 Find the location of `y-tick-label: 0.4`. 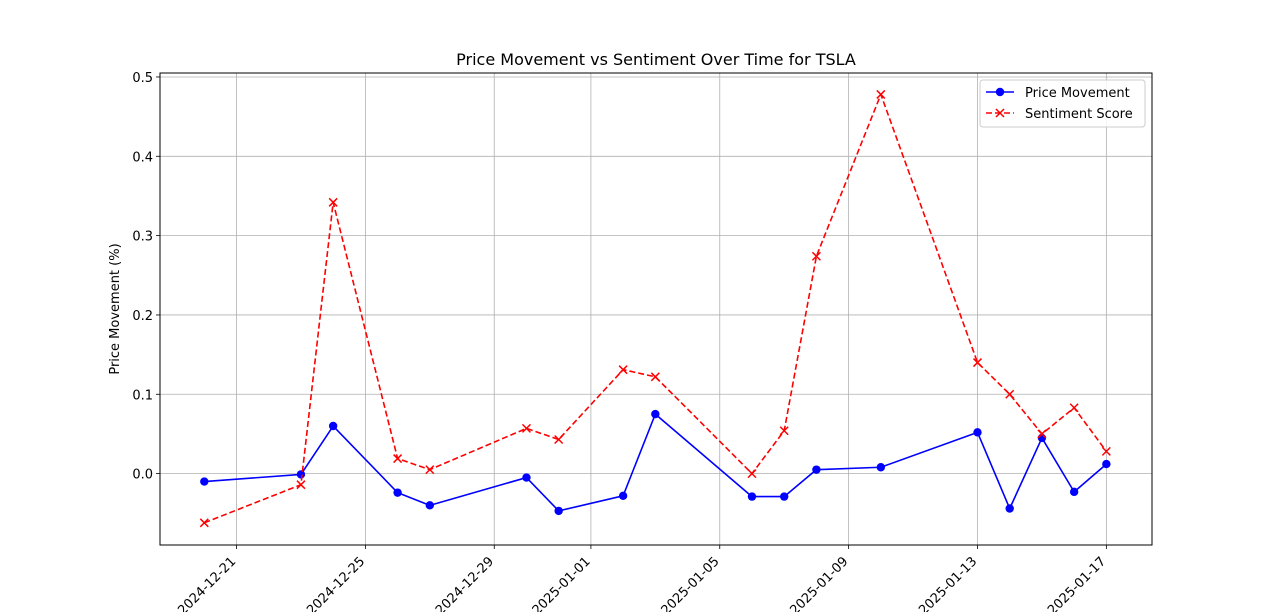

y-tick-label: 0.4 is located at coordinates (142, 157).